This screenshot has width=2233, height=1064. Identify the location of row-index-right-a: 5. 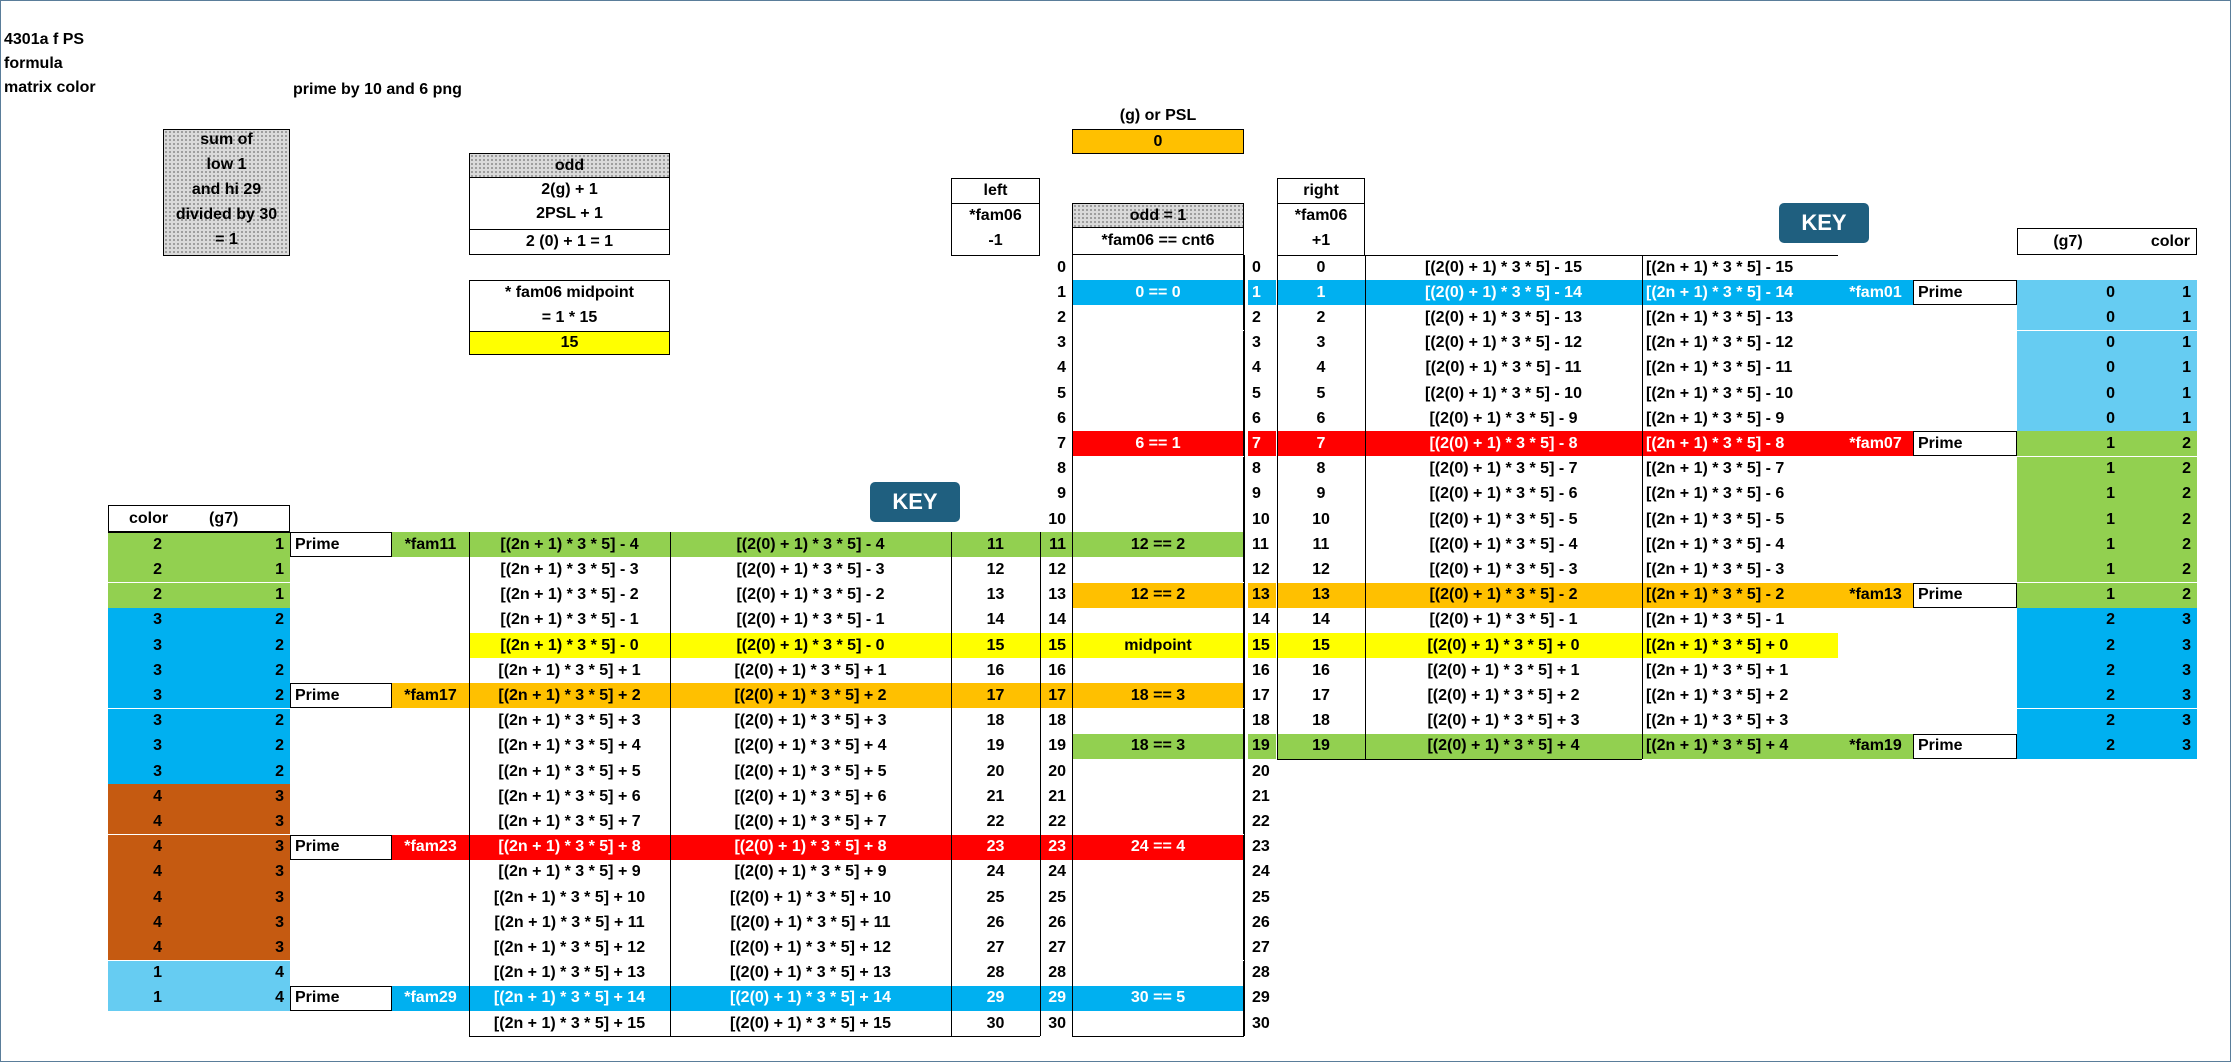
(1256, 393).